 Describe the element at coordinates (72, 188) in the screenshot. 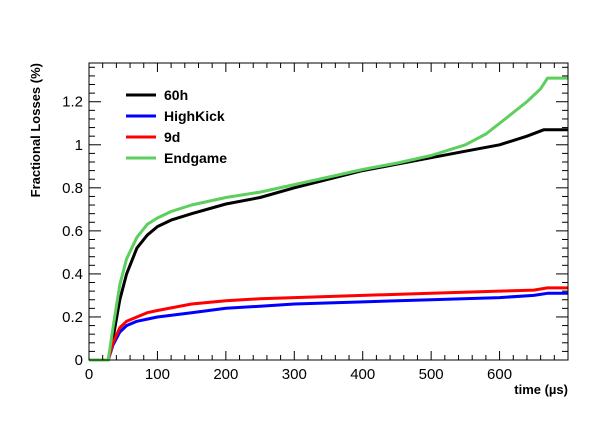

I see `y-tick-label: 0.8` at that location.